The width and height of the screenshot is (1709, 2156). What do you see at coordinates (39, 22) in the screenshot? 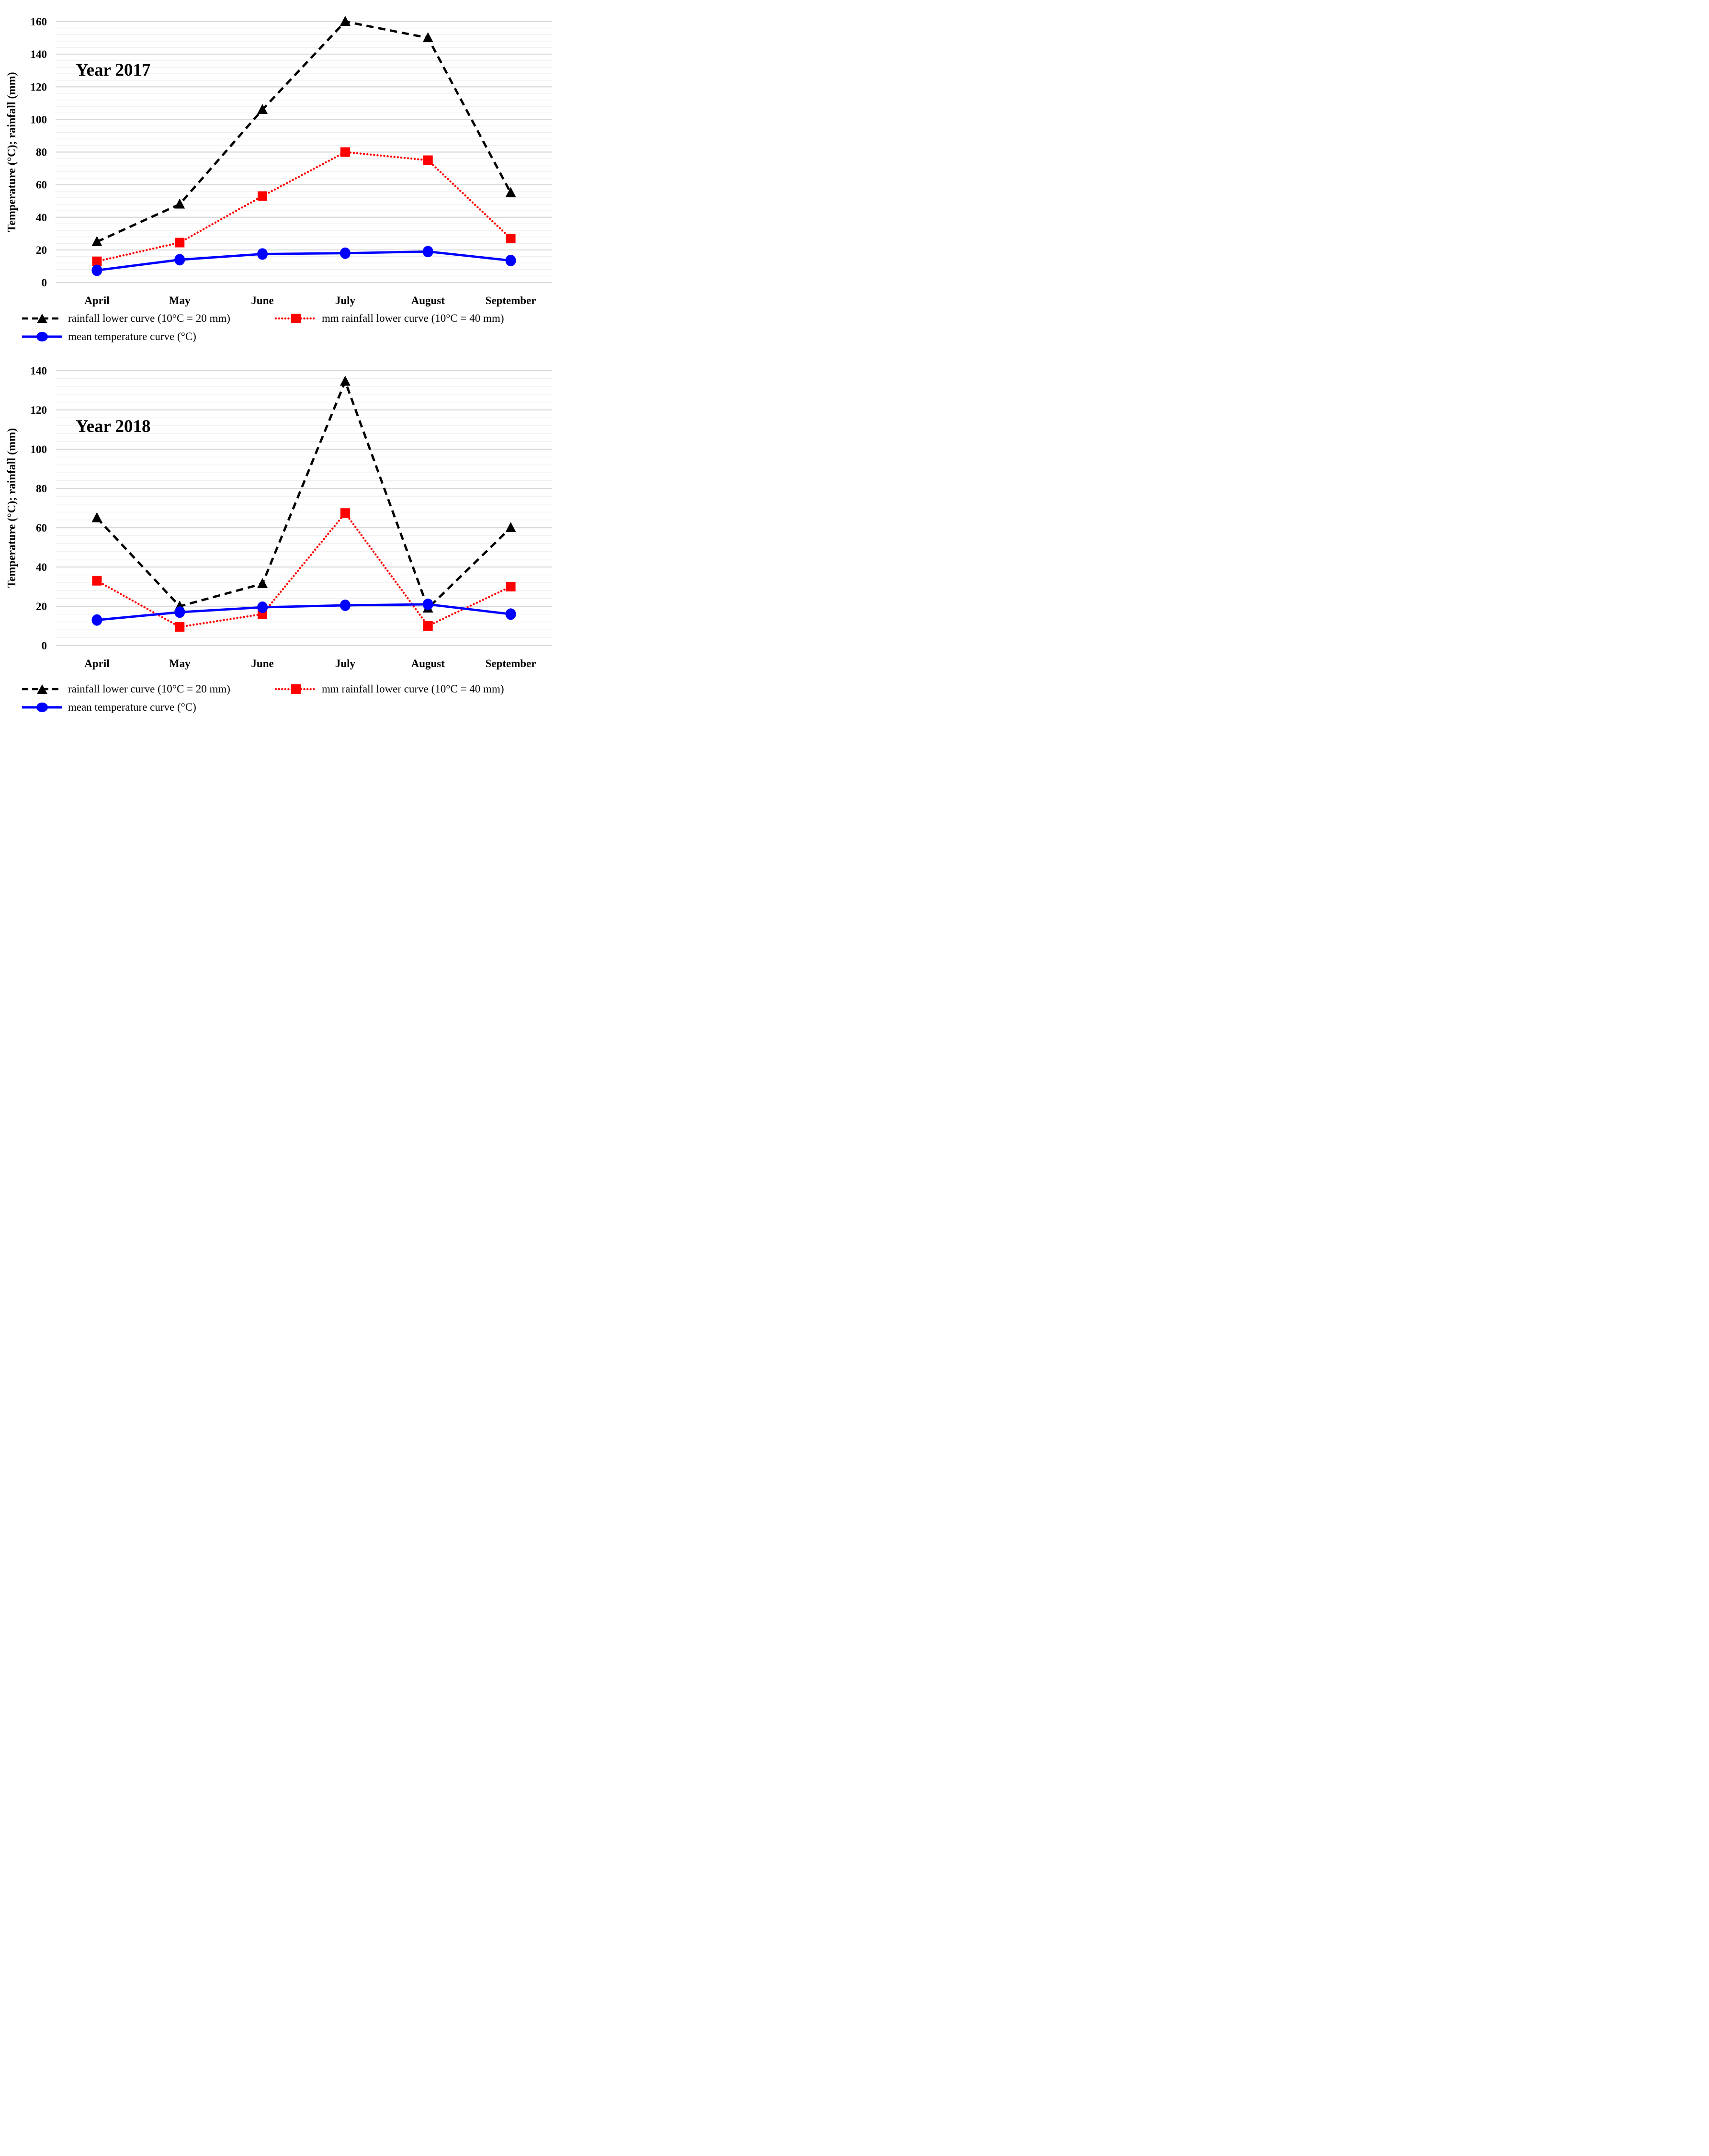
I see `y-axis-tick-label: 160` at bounding box center [39, 22].